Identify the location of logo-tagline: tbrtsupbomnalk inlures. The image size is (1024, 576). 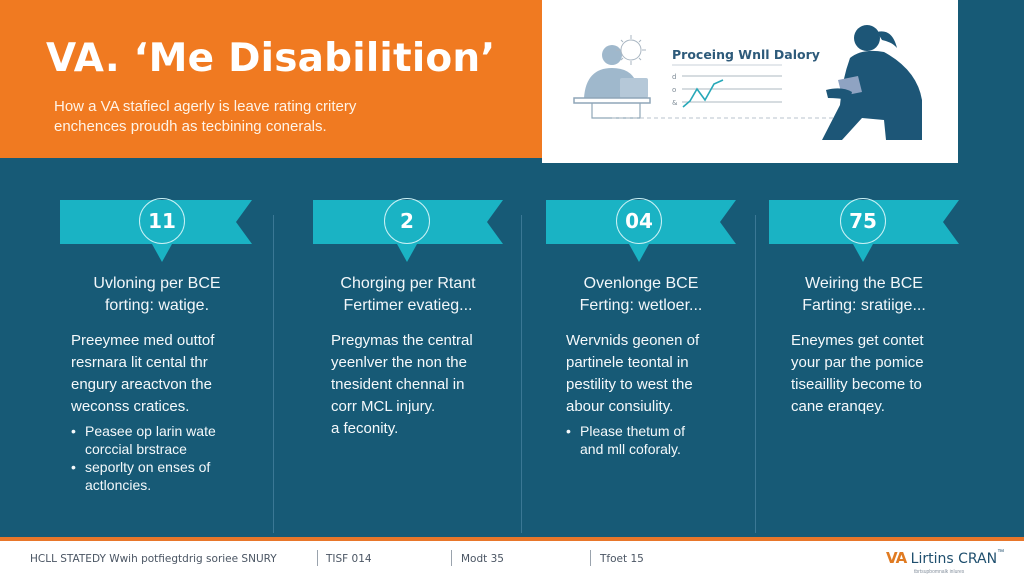
(939, 572).